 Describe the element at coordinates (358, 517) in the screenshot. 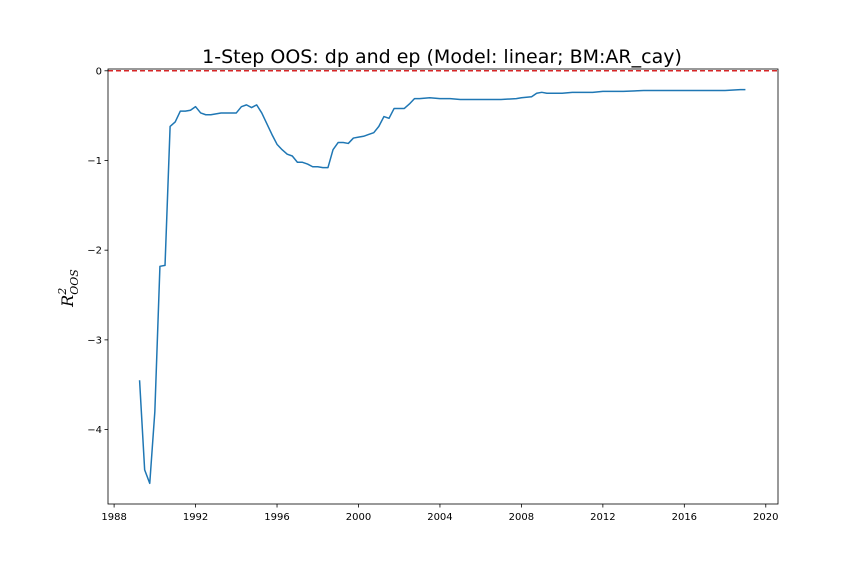

I see `x-tick-label-2000: 2000` at that location.